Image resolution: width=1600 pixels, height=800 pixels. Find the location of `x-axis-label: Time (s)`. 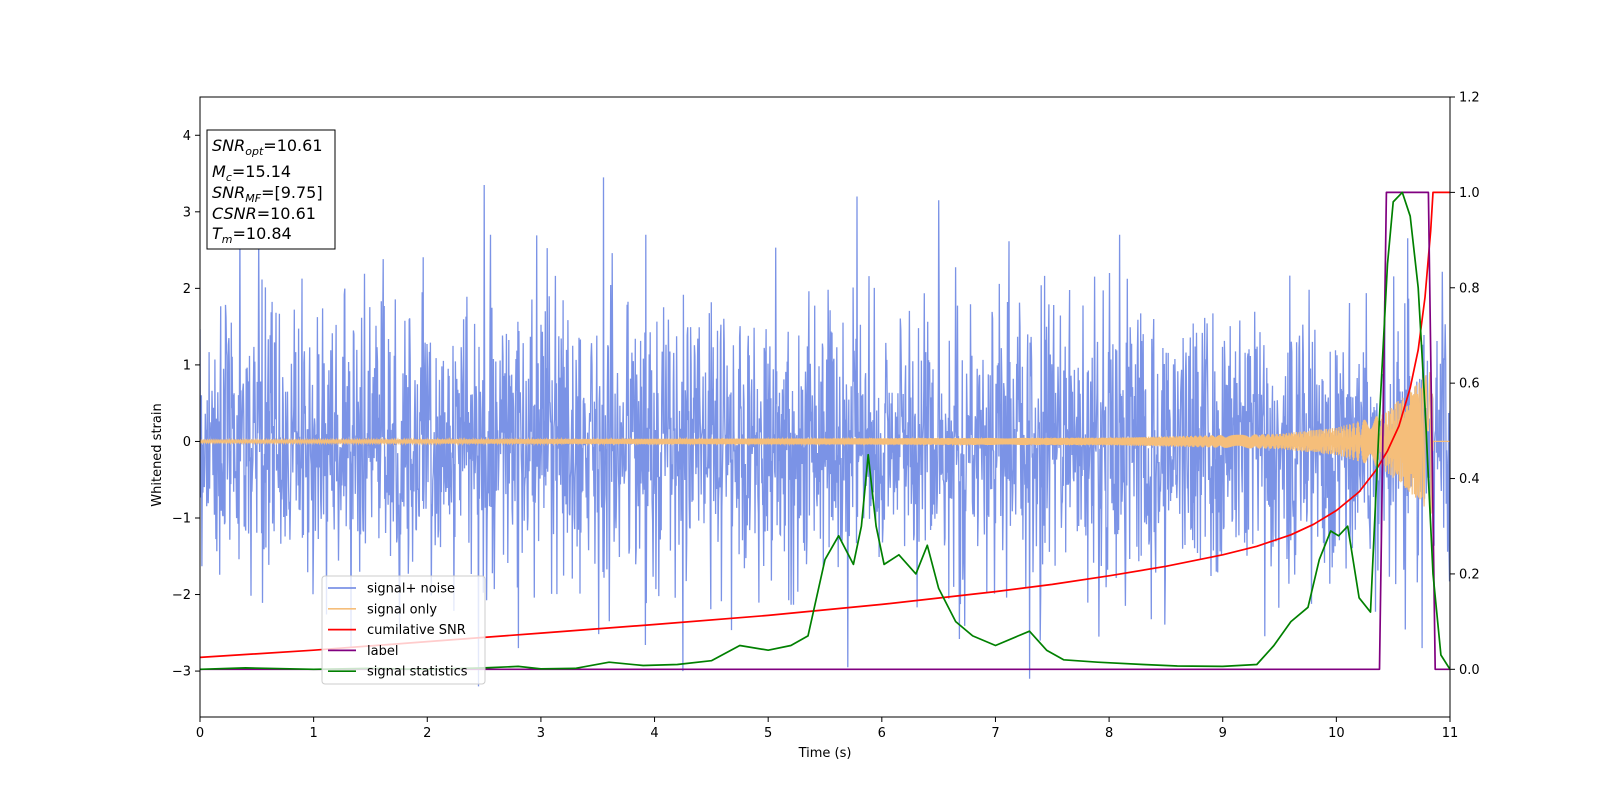

x-axis-label: Time (s) is located at coordinates (825, 753).